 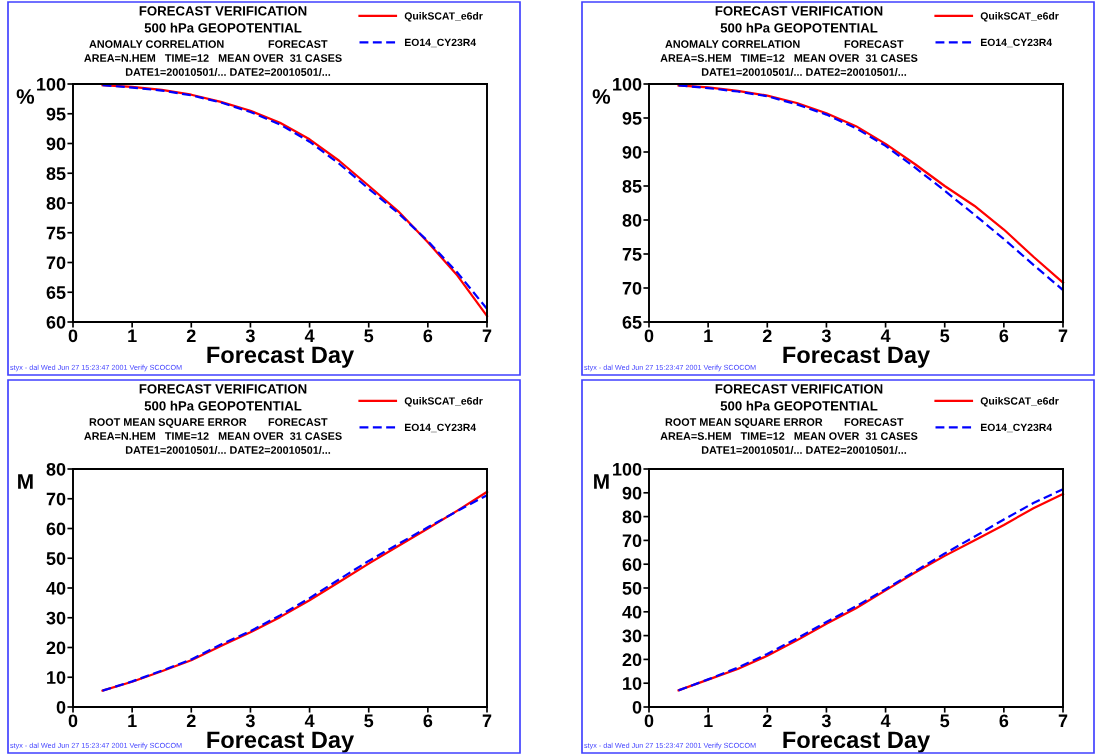 What do you see at coordinates (632, 588) in the screenshot?
I see `y-tick-label: 50` at bounding box center [632, 588].